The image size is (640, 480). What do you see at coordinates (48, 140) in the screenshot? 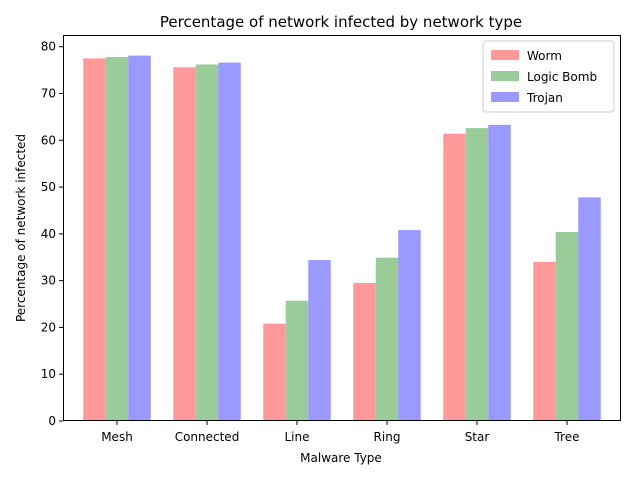
I see `y-tick-label: 60` at bounding box center [48, 140].